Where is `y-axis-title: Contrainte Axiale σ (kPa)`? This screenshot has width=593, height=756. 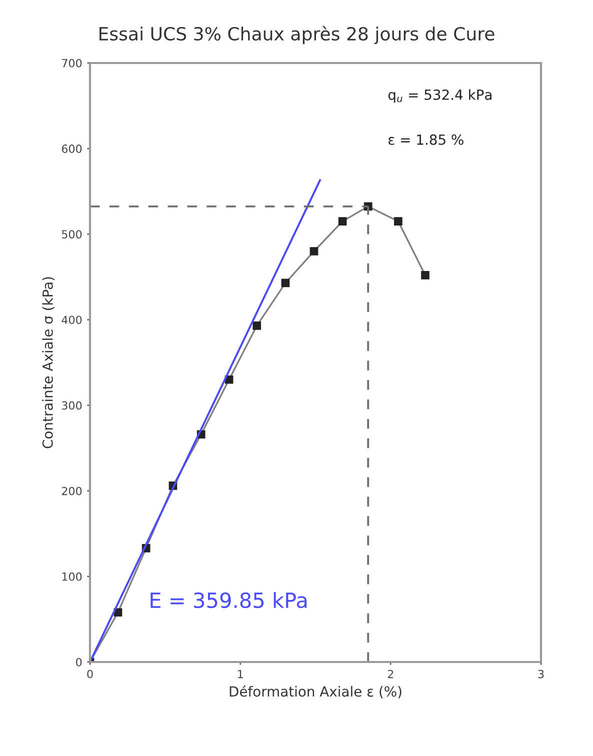
y-axis-title: Contrainte Axiale σ (kPa) is located at coordinates (48, 362).